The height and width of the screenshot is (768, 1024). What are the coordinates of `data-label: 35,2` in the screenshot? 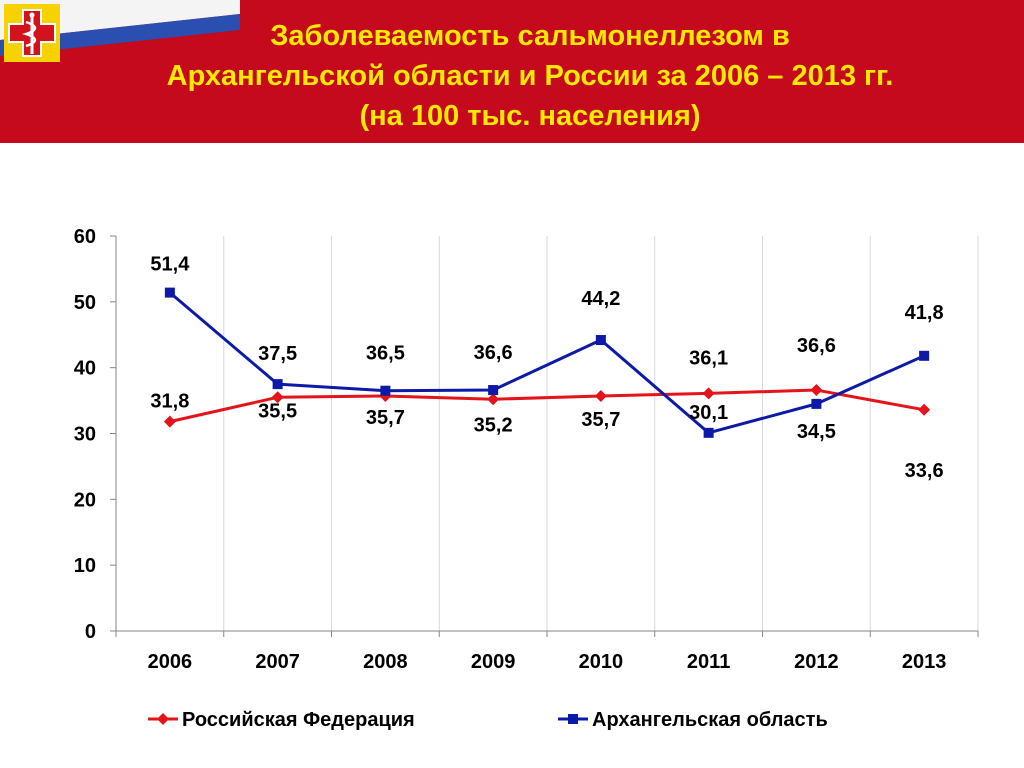 It's located at (493, 425).